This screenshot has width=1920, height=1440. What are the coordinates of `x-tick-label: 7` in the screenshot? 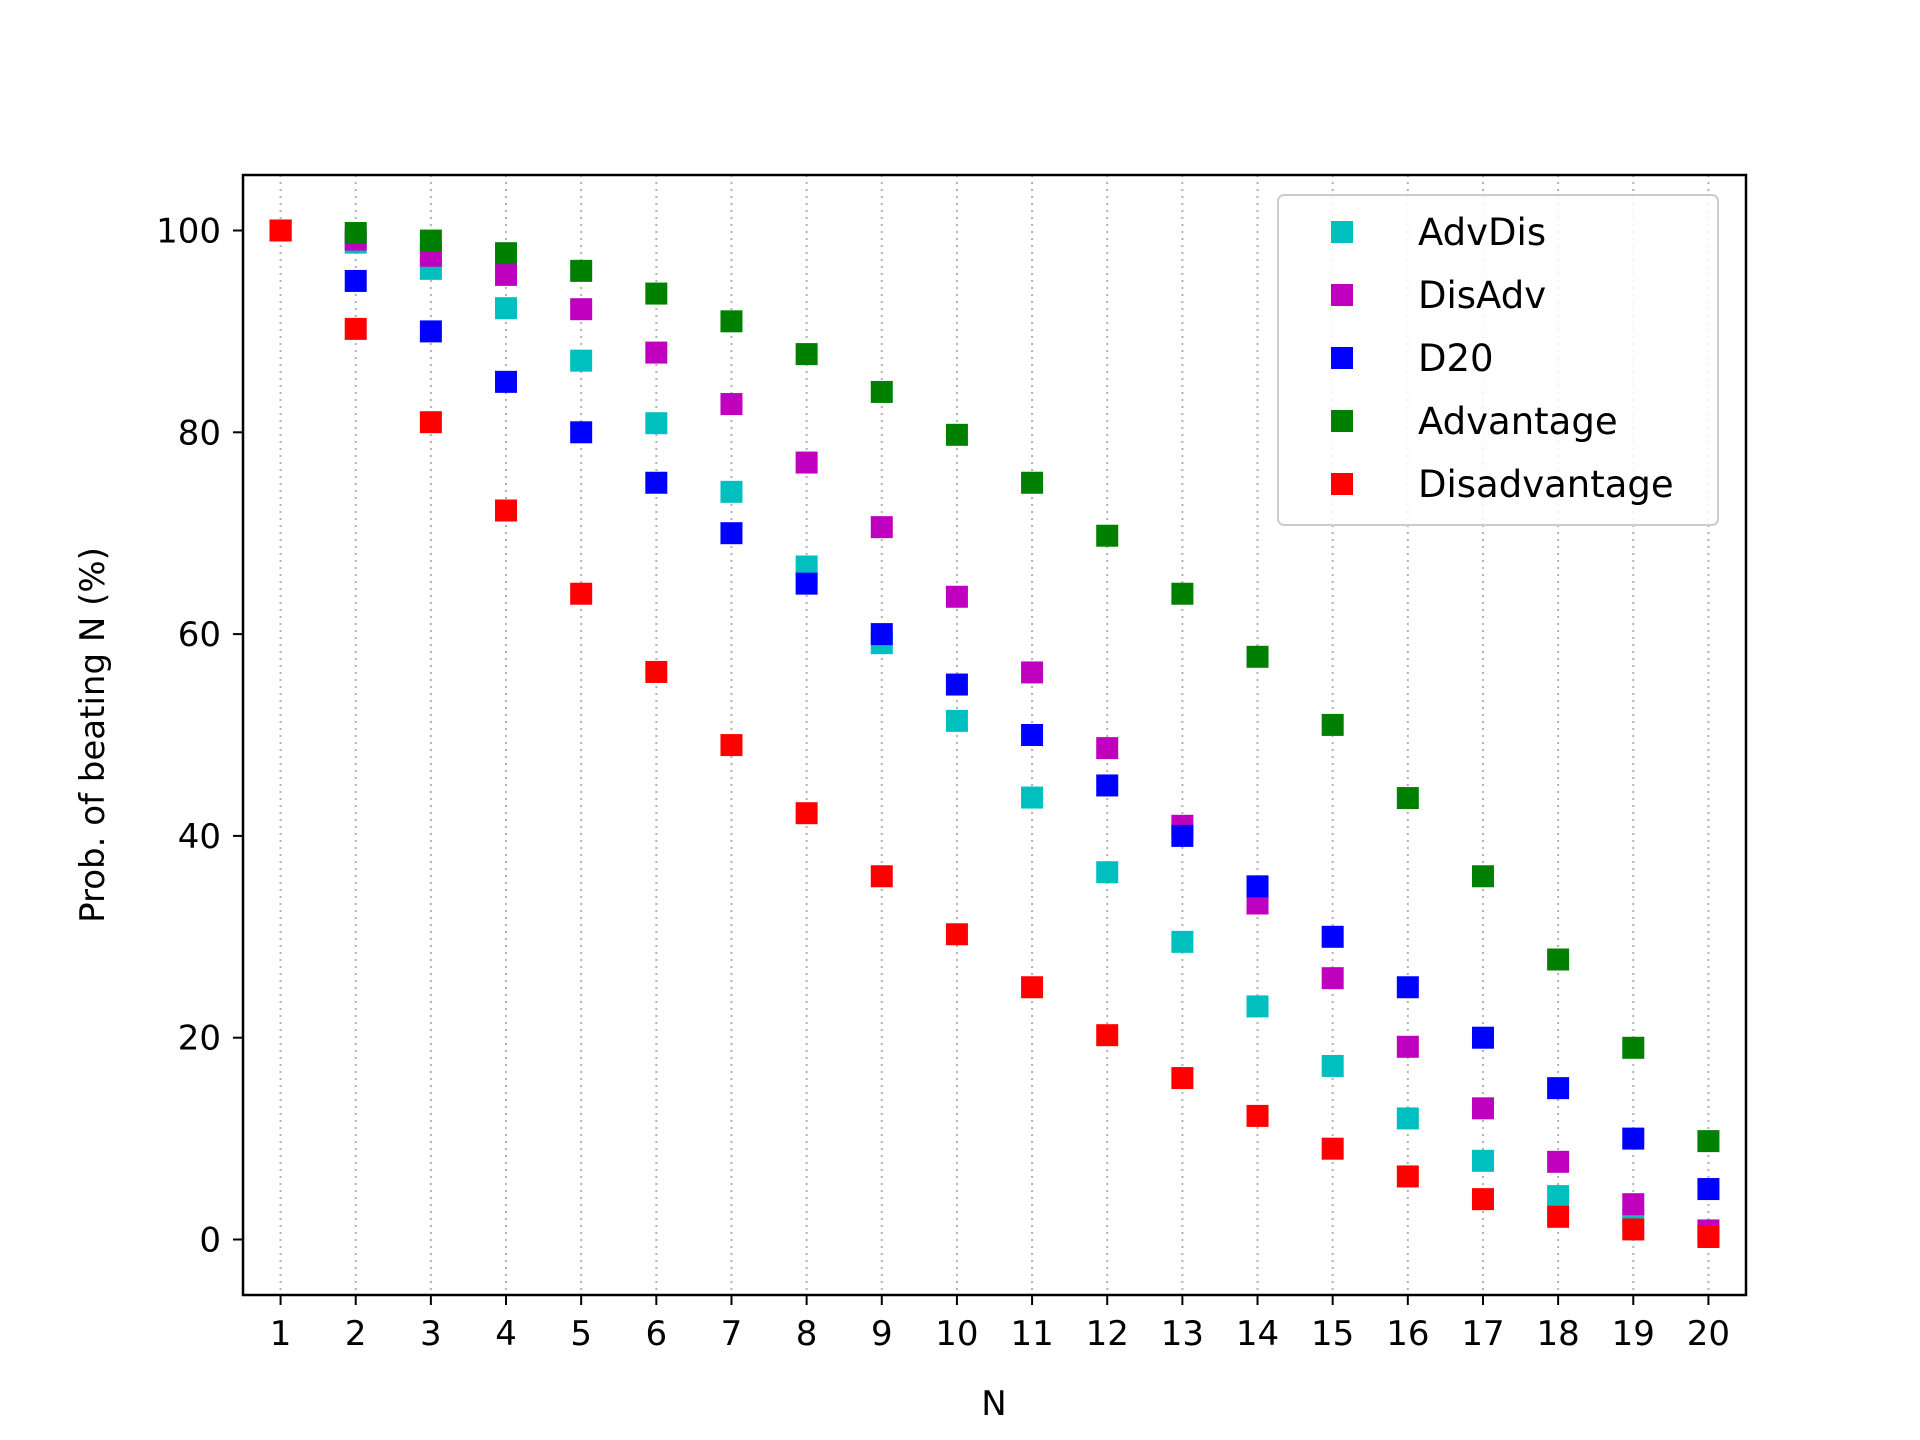 It's located at (732, 1334).